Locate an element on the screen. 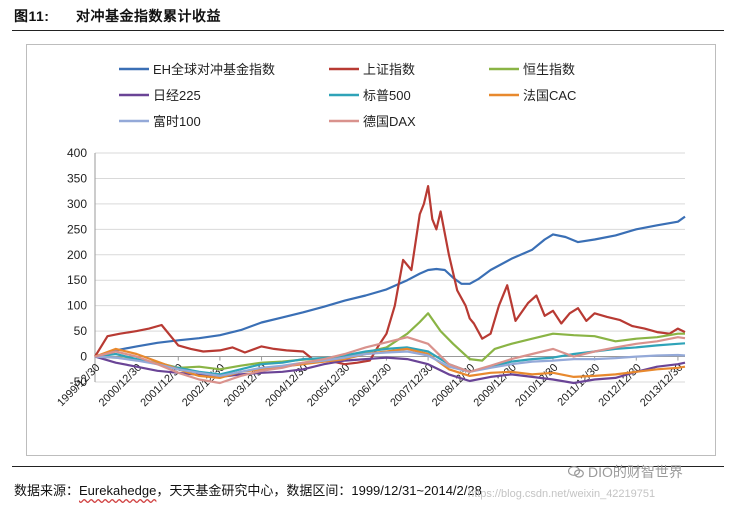 Image resolution: width=749 pixels, height=511 pixels. y-tick-label: 250 is located at coordinates (77, 229).